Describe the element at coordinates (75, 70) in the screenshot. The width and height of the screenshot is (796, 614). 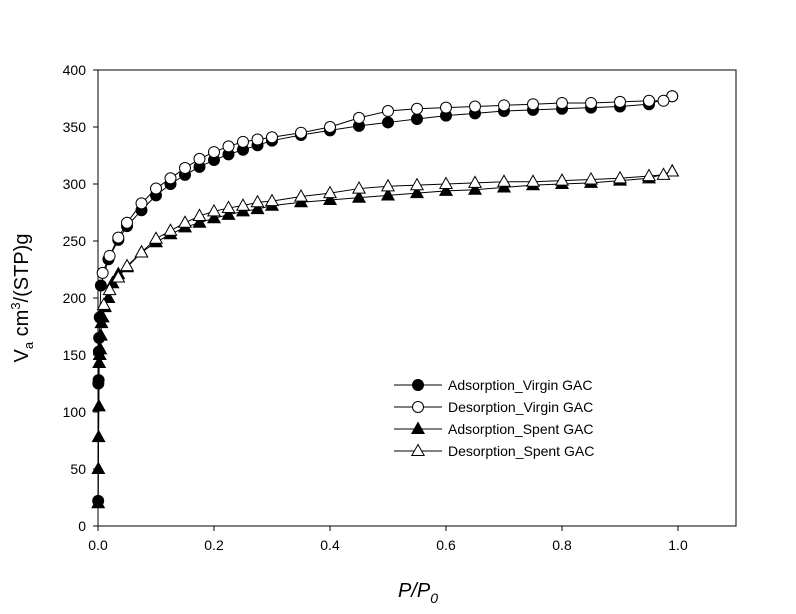
I see `y-tick-label: 400` at that location.